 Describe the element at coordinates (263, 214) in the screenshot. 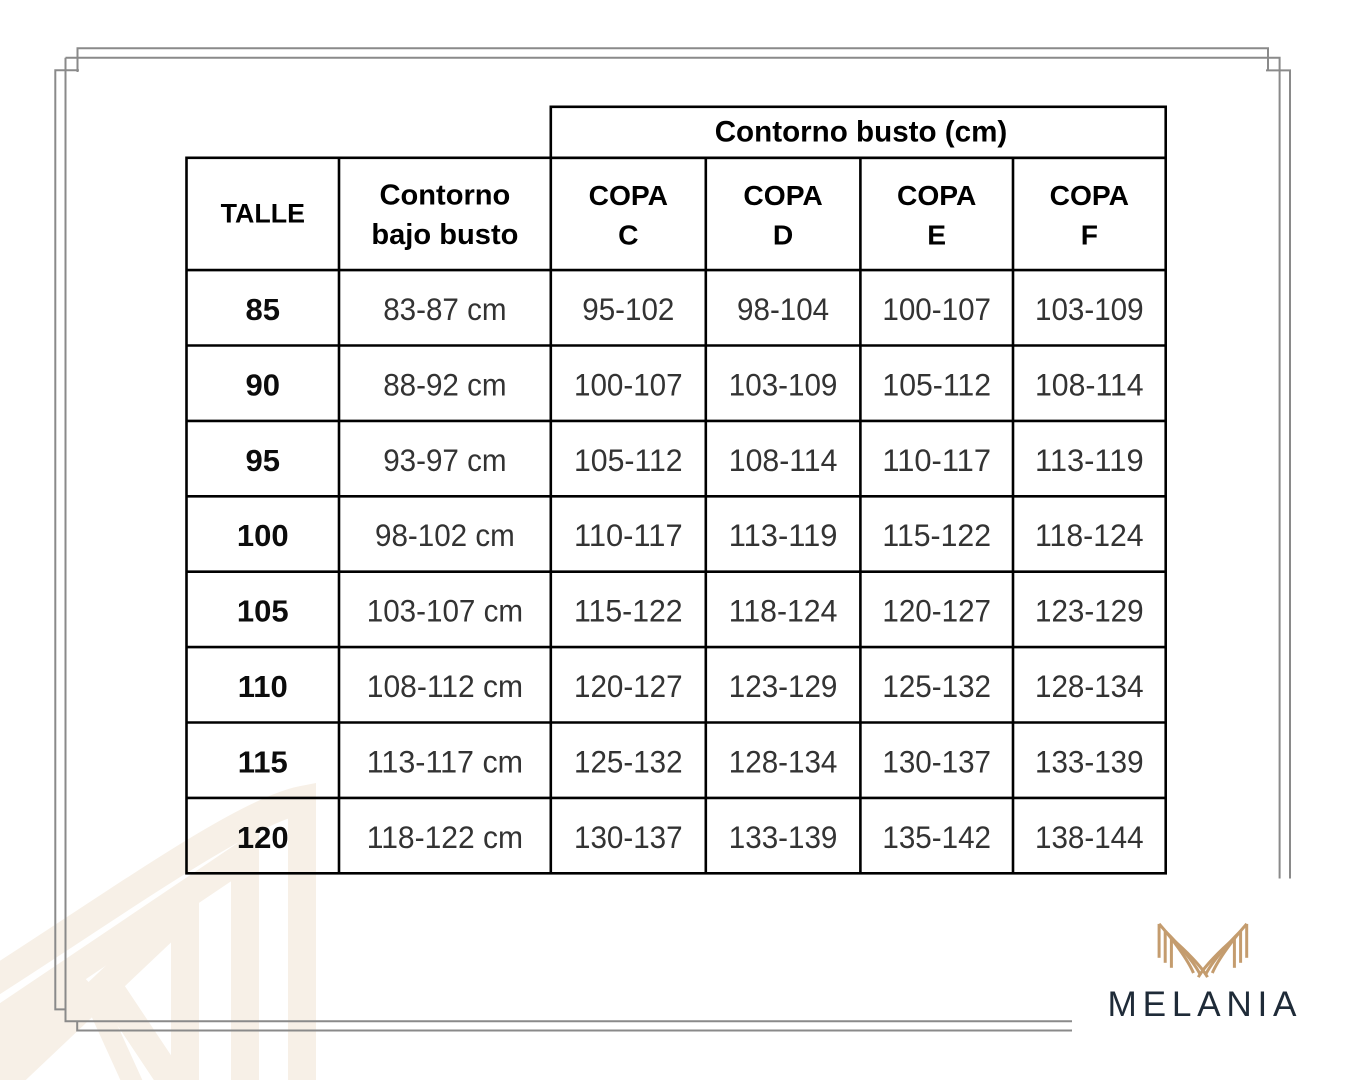

I see `svg-text: TALLE` at that location.